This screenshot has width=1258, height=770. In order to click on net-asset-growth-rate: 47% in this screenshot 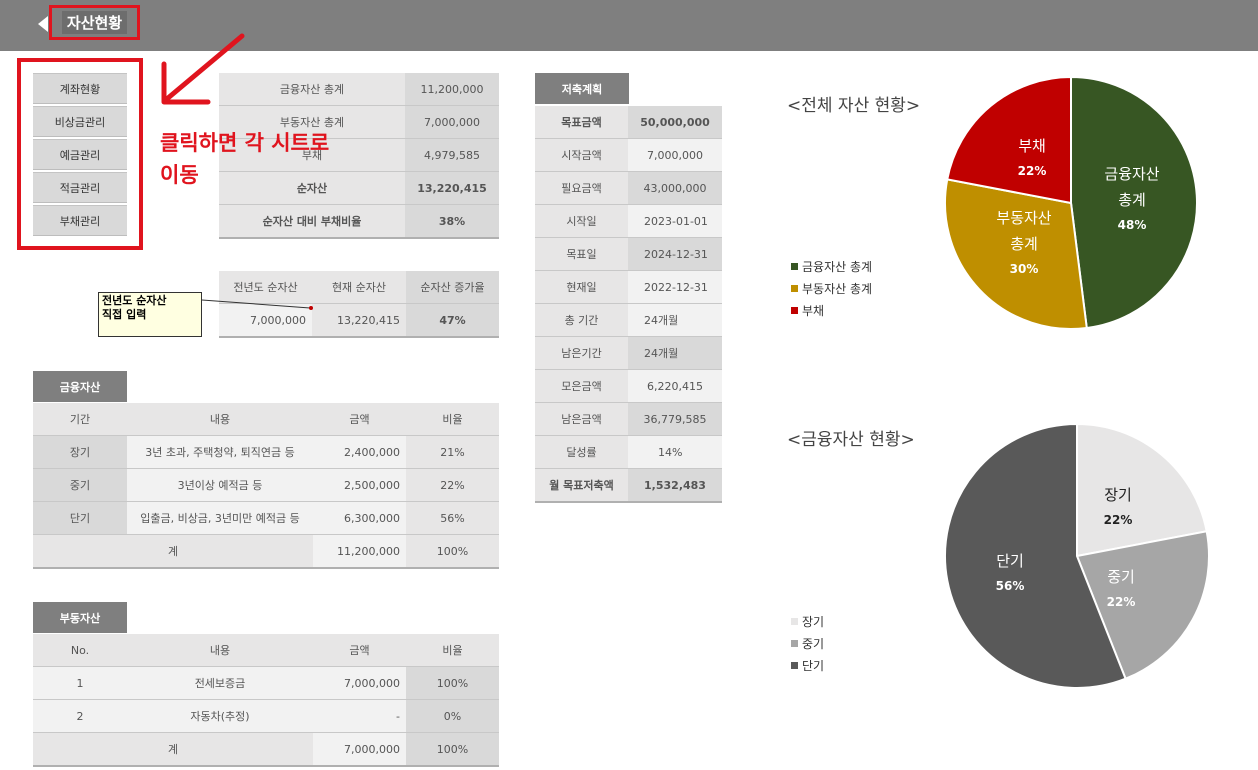, I will do `click(452, 320)`.